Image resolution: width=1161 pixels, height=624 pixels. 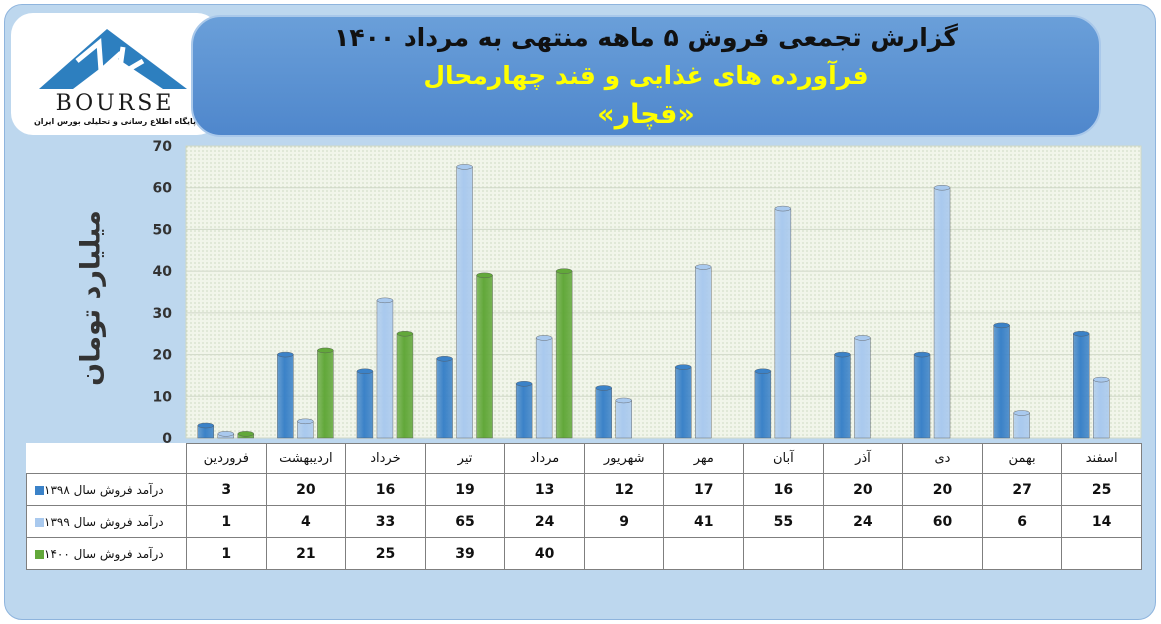 What do you see at coordinates (863, 458) in the screenshot?
I see `x-tick-label: آذر` at bounding box center [863, 458].